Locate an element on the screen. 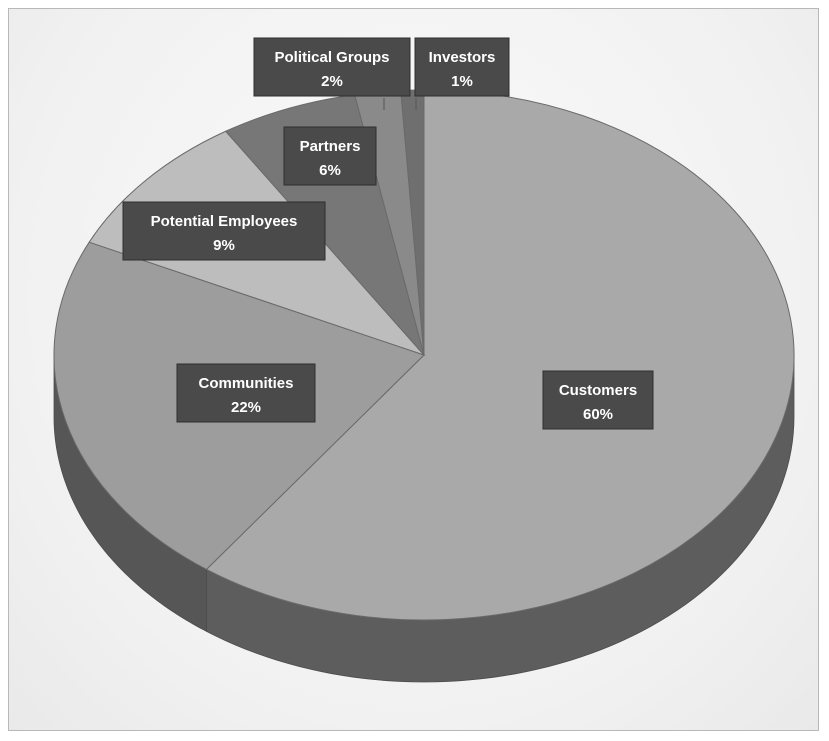 This screenshot has height=741, width=829. data-label-partners: Partners 6% is located at coordinates (330, 156).